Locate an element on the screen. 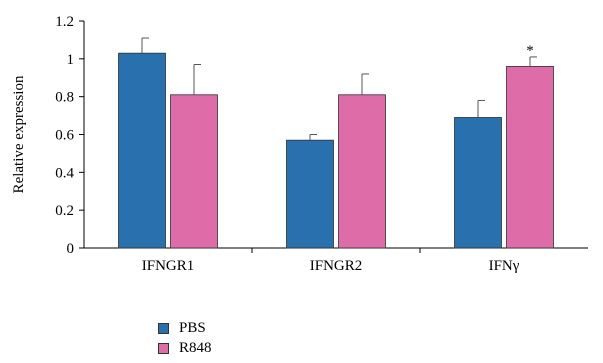  legend: PBS R848 is located at coordinates (185, 338).